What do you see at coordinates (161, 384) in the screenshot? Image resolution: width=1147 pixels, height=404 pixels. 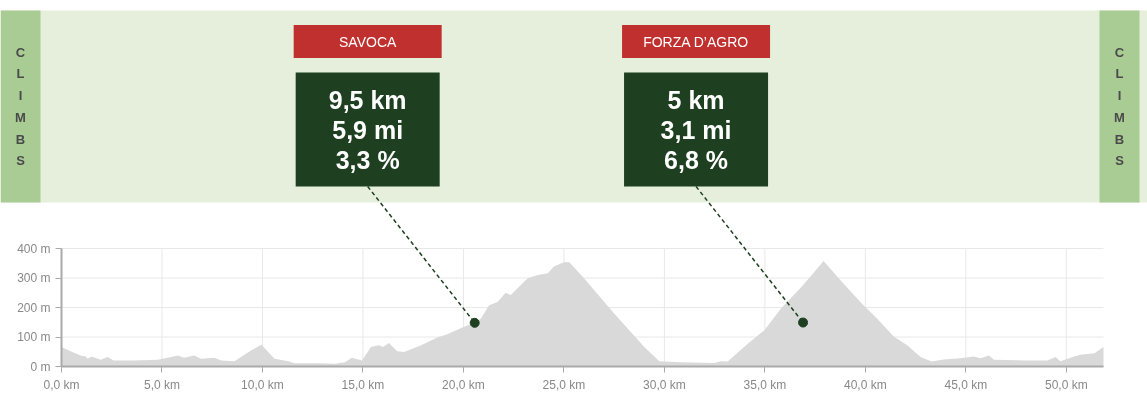 I see `x-tick-label: 5,0 km` at bounding box center [161, 384].